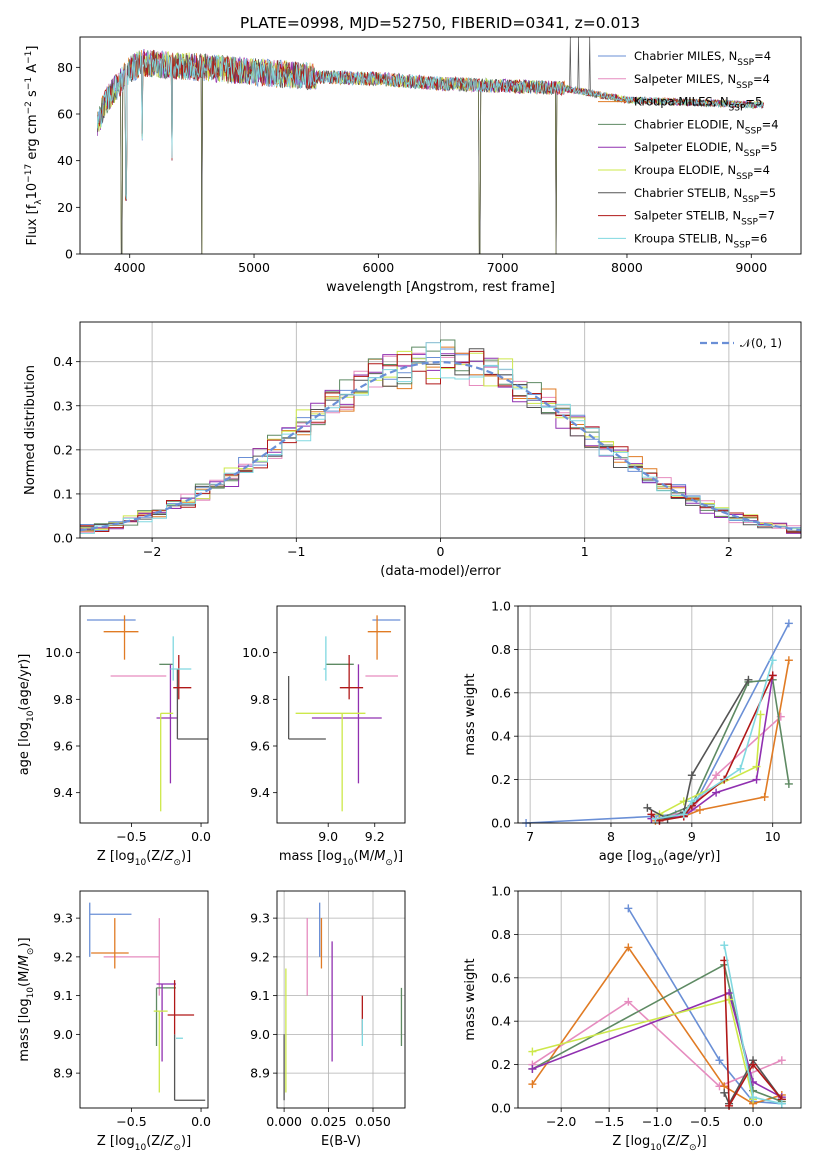 The image size is (819, 1170). I want to click on residuals-ylabel: Normed distribution, so click(30, 430).